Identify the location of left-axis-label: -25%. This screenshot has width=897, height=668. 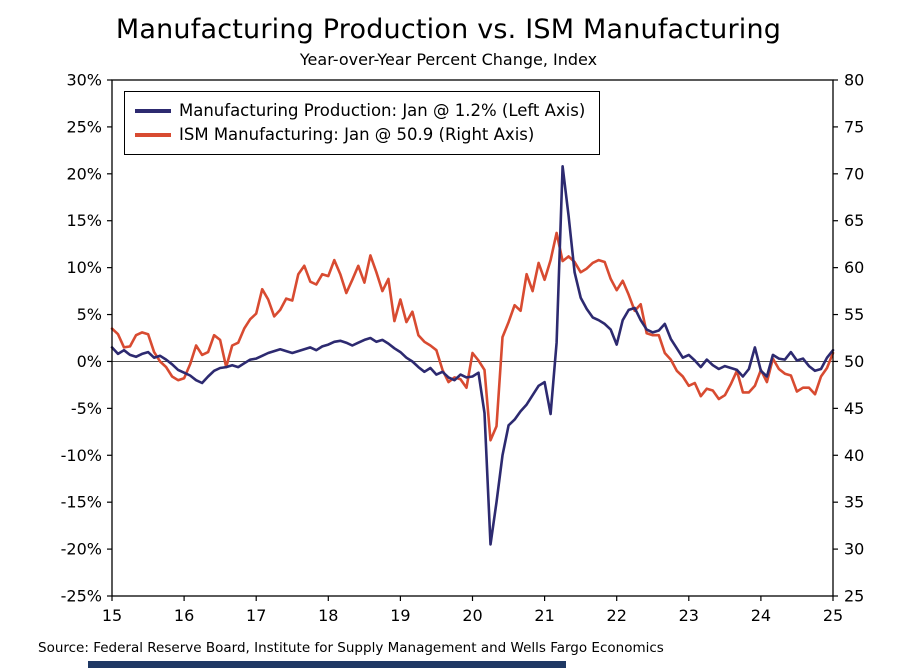
(81, 596).